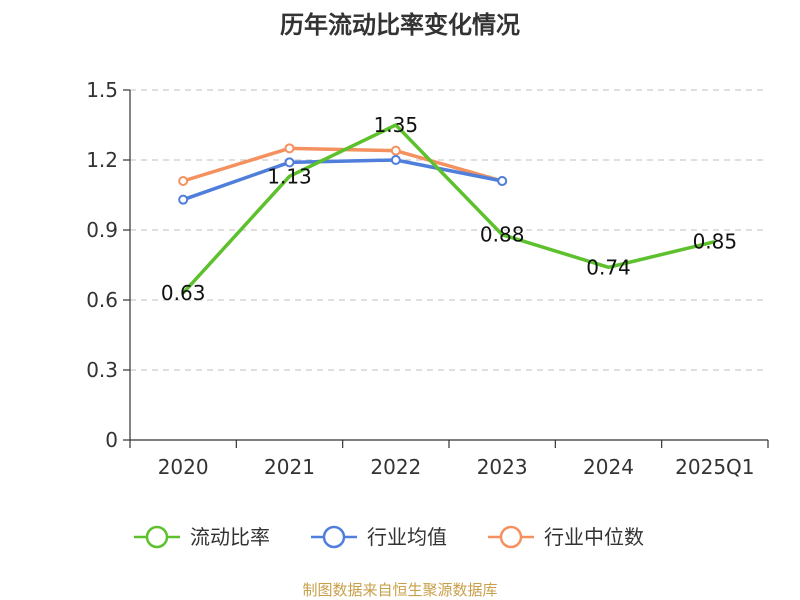 Image resolution: width=800 pixels, height=600 pixels. What do you see at coordinates (608, 467) in the screenshot?
I see `x-tick-label: 2024` at bounding box center [608, 467].